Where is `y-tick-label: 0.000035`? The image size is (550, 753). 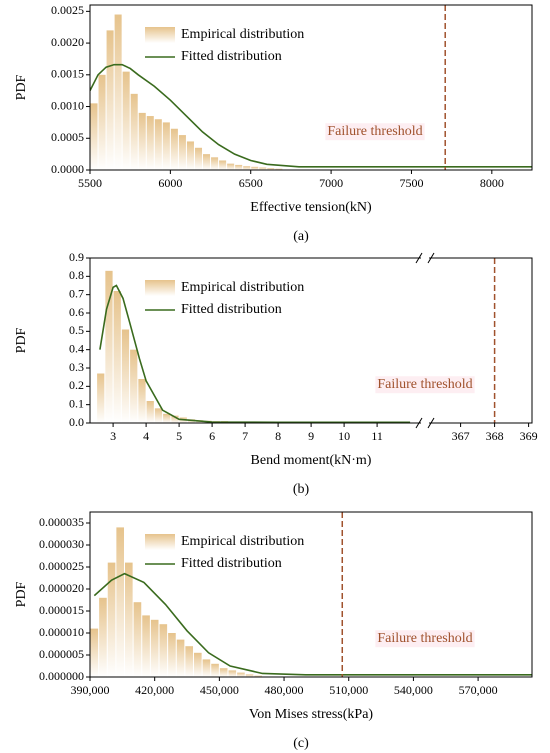
y-tick-label: 0.000035 is located at coordinates (61, 522).